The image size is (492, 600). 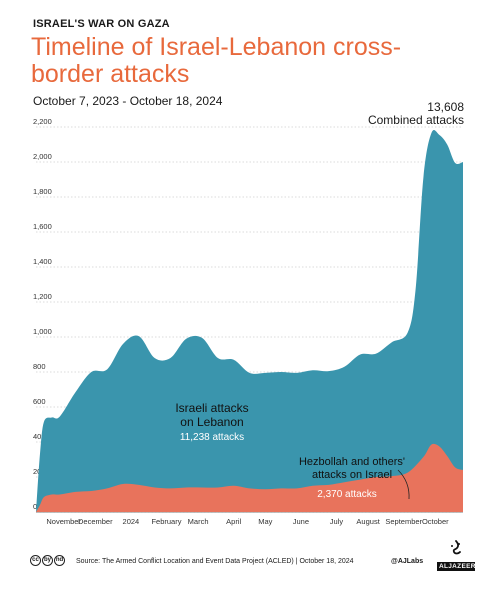 I want to click on creative-commons-icons: cc by nd, so click(x=47, y=560).